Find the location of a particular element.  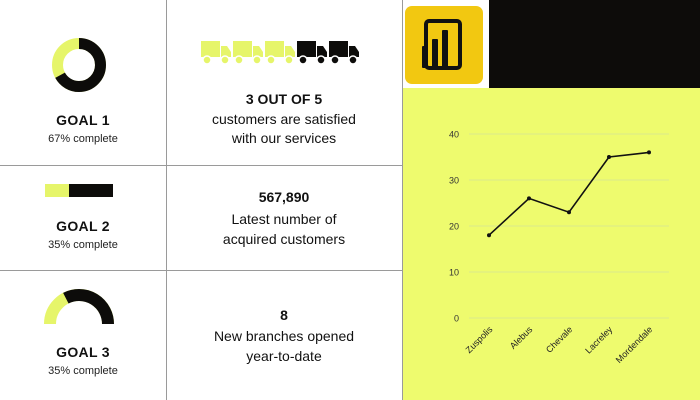

stat-2-line-1: Latest number of is located at coordinates (284, 219).